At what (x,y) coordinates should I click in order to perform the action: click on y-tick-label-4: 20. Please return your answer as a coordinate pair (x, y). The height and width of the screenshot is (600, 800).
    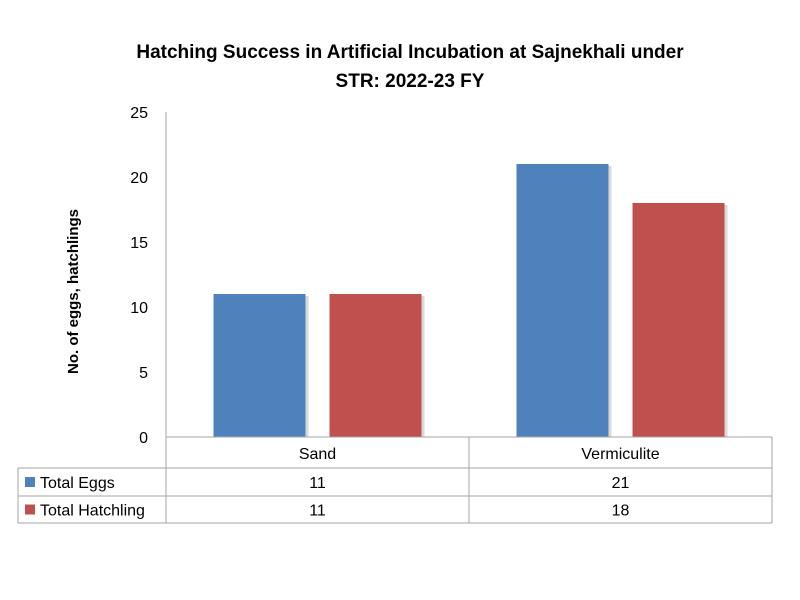
    Looking at the image, I should click on (139, 178).